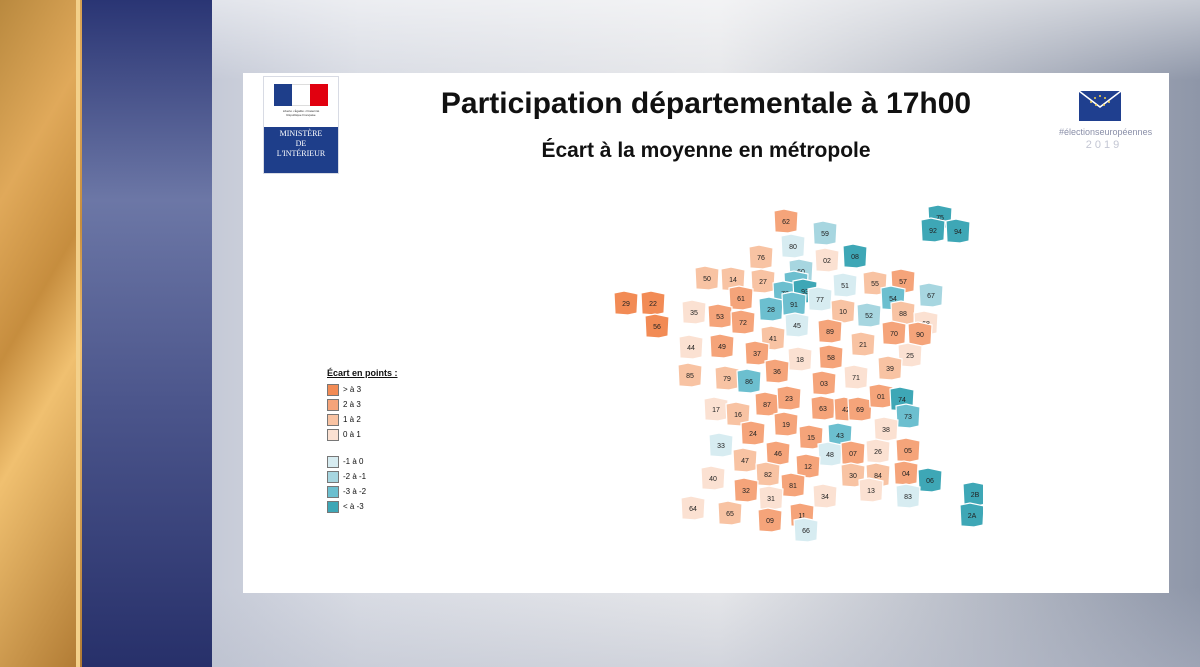 This screenshot has width=1200, height=667. What do you see at coordinates (767, 405) in the screenshot?
I see `department-label: 87` at bounding box center [767, 405].